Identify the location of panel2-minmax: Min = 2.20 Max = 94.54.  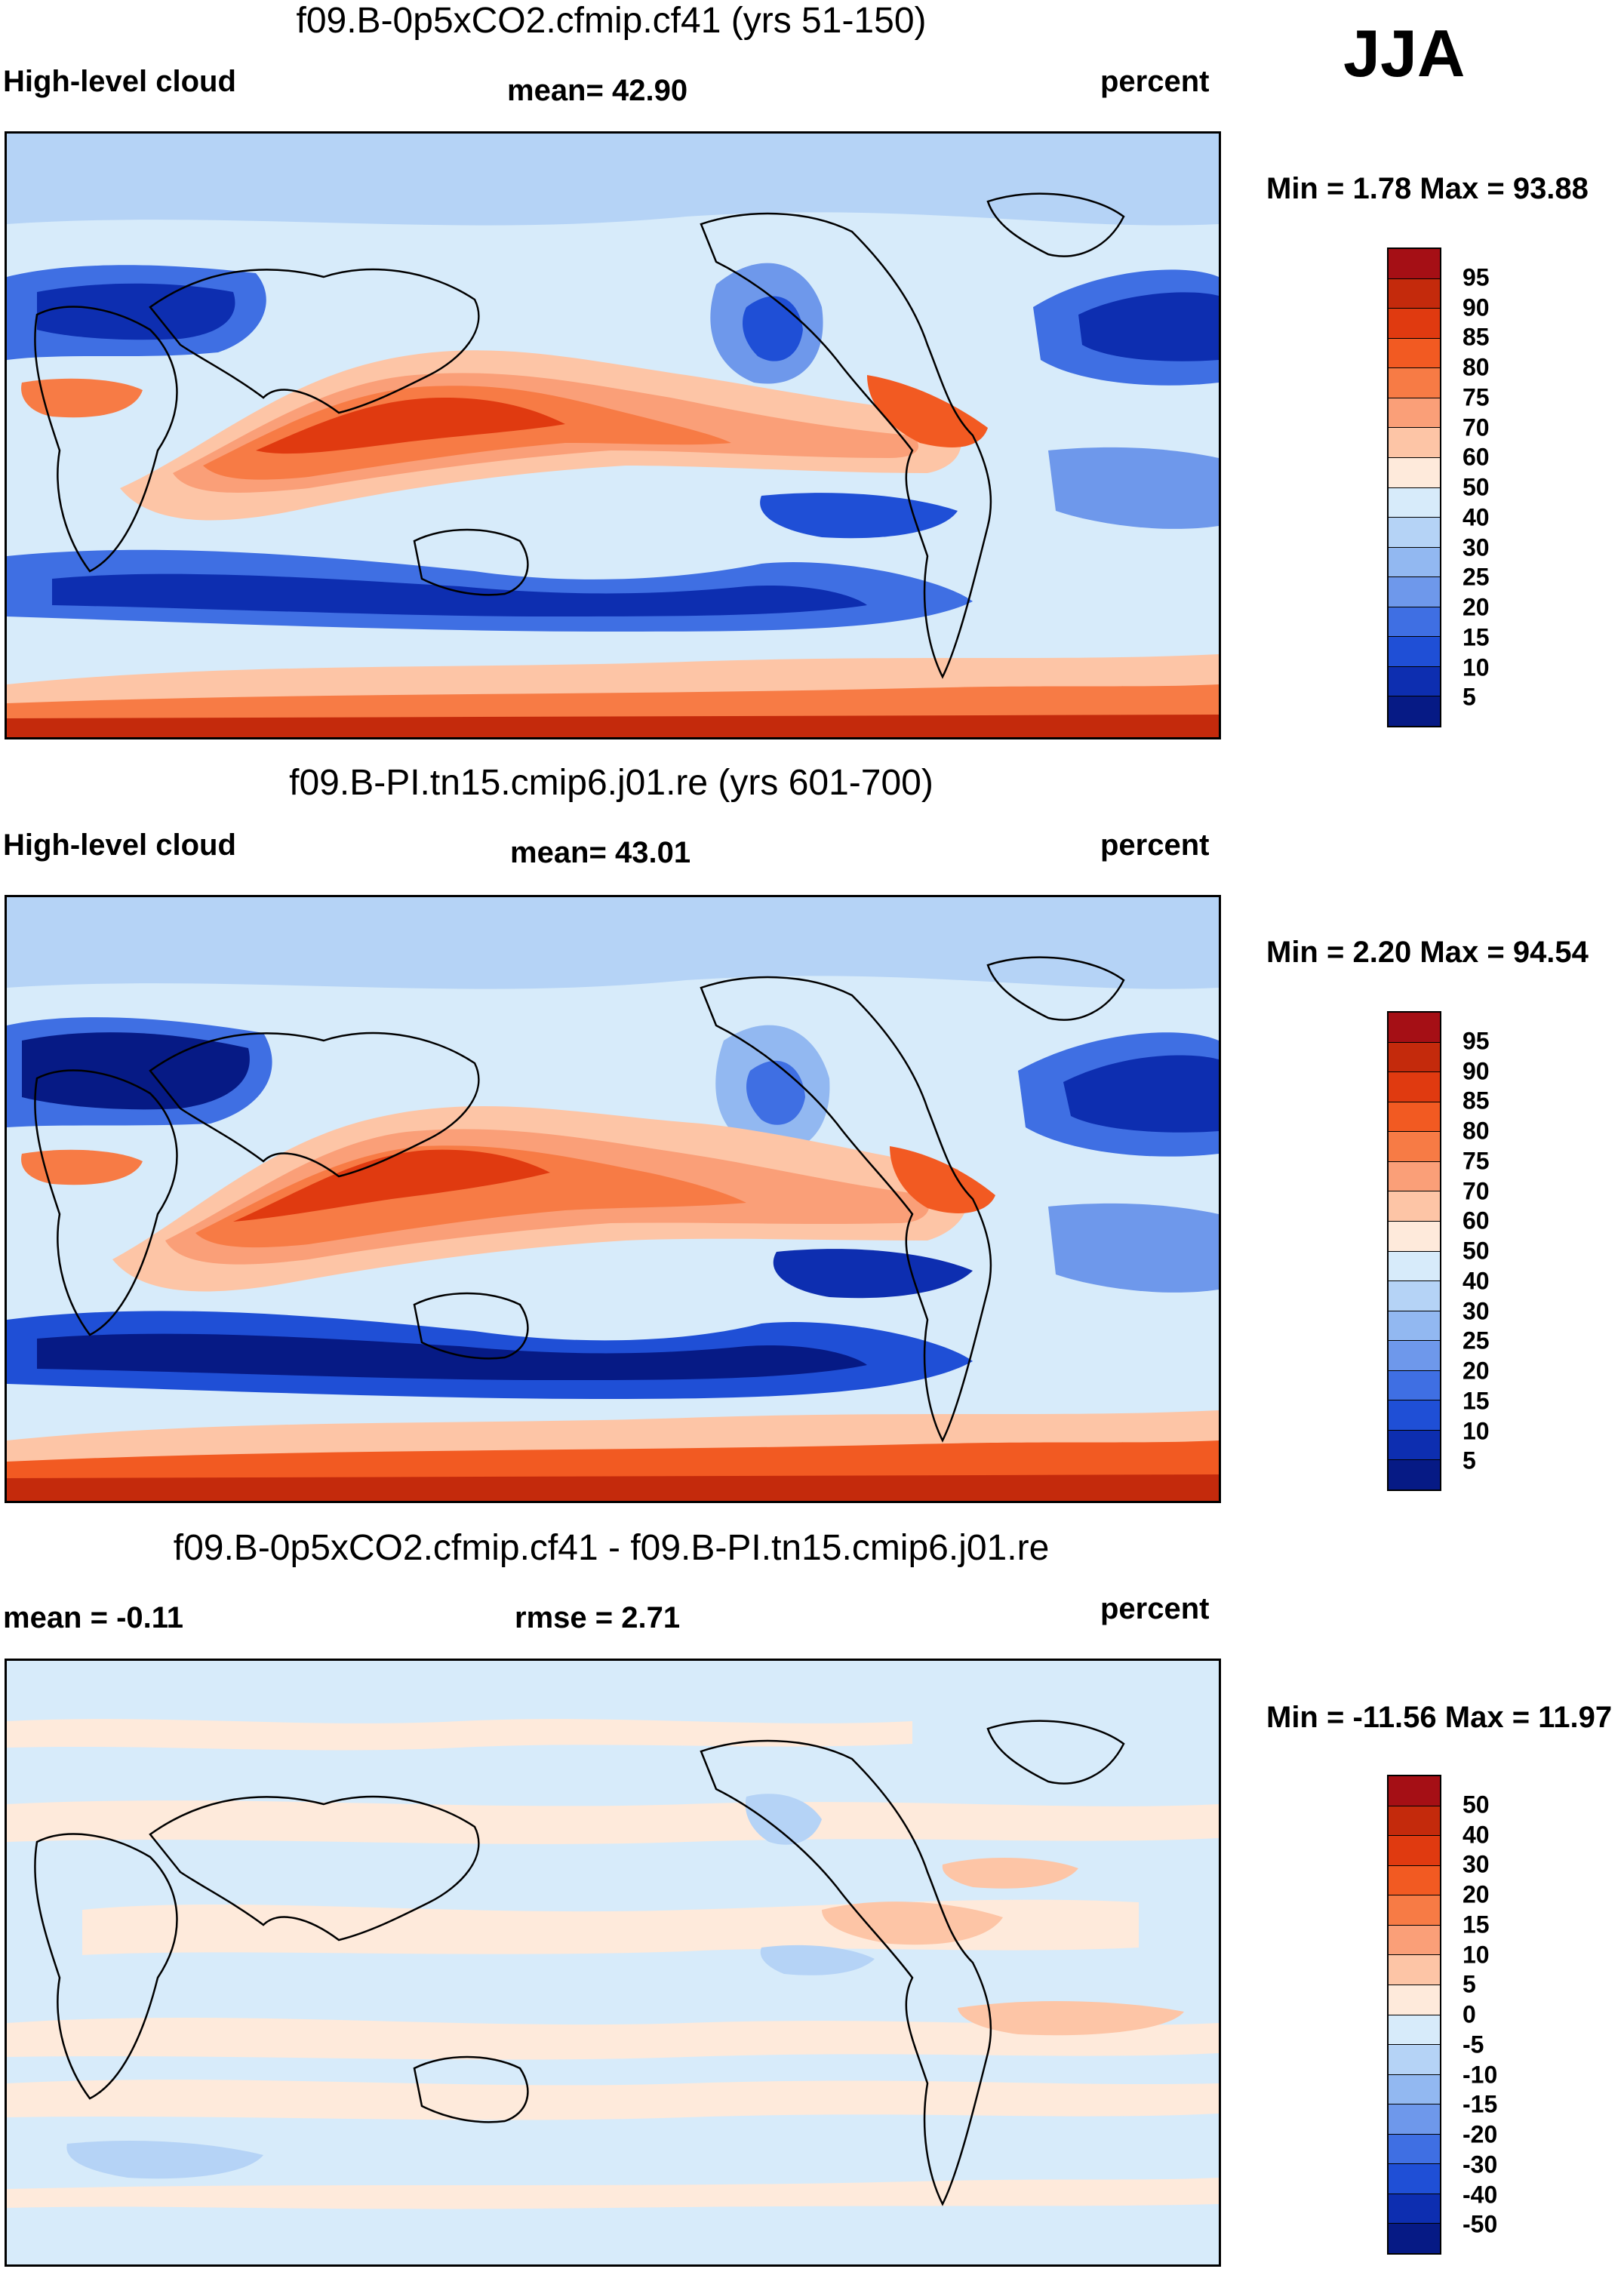
(1427, 952).